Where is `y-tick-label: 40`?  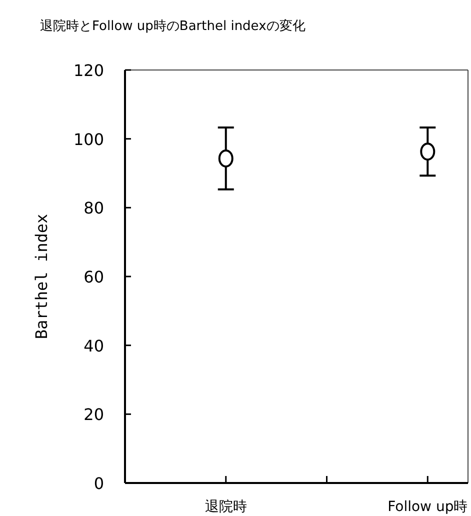 y-tick-label: 40 is located at coordinates (94, 346).